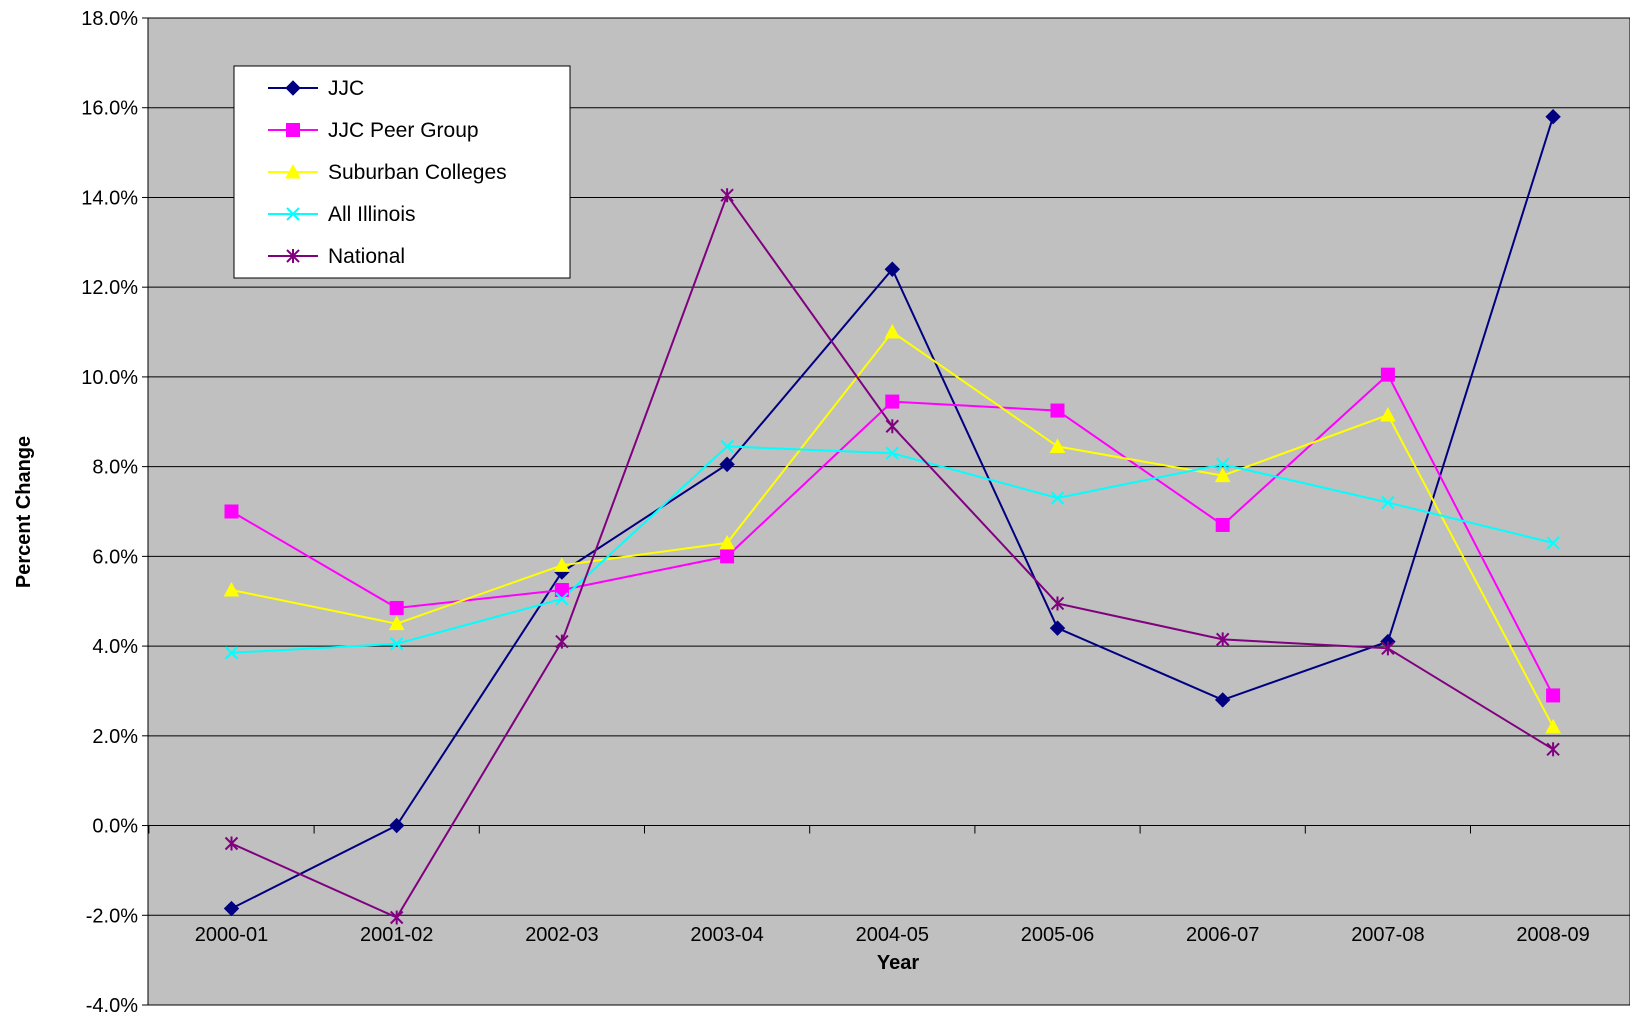 The image size is (1630, 1017). I want to click on legend-marker-suburban-colleges, so click(293, 171).